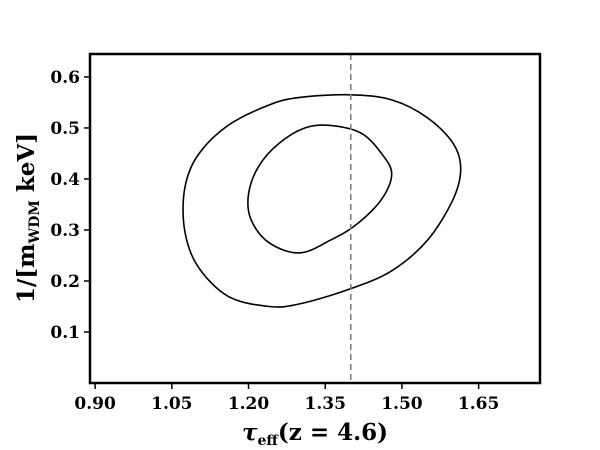 The height and width of the screenshot is (450, 600). I want to click on y-tick-label: 0.3, so click(65, 231).